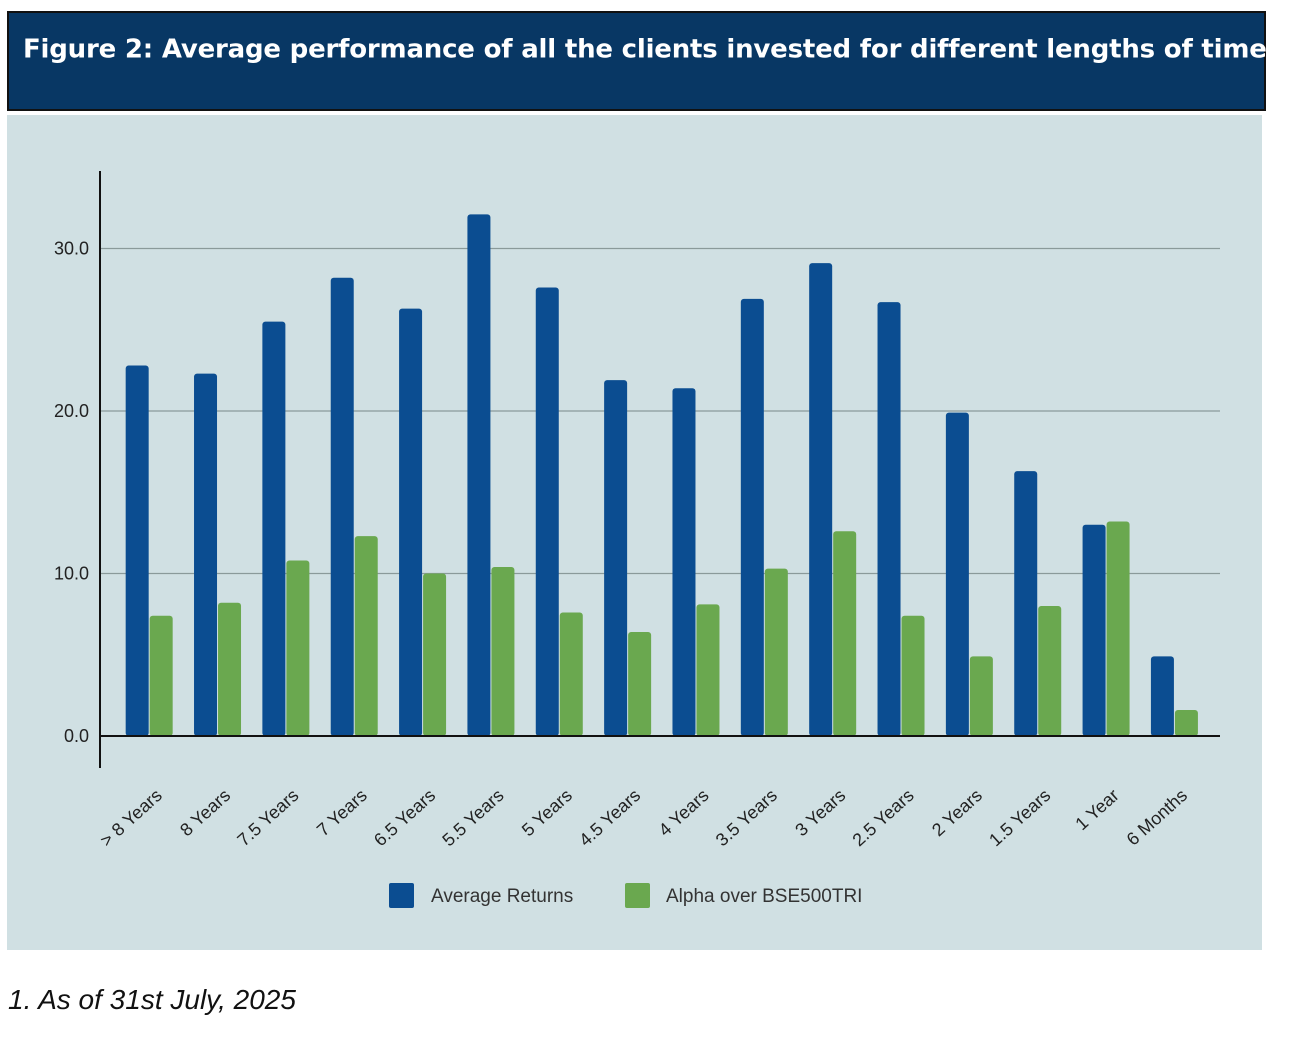 The image size is (1289, 1043). What do you see at coordinates (820, 812) in the screenshot?
I see `x-tick-label: 3 Years` at bounding box center [820, 812].